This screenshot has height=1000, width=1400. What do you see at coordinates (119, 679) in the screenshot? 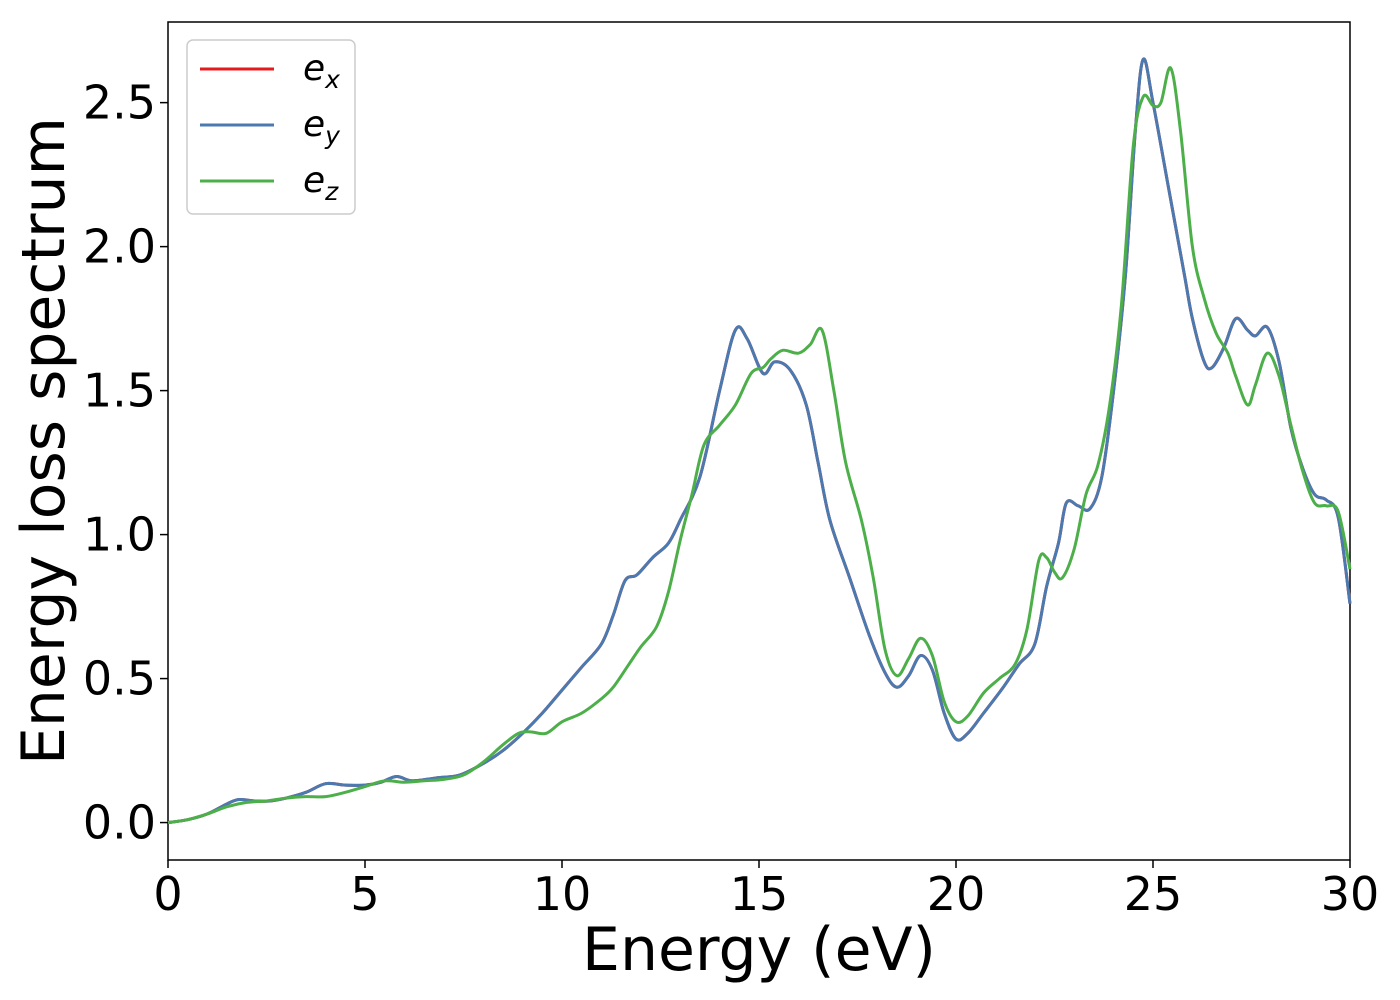
I see `y-tick-label: 0.5` at bounding box center [119, 679].